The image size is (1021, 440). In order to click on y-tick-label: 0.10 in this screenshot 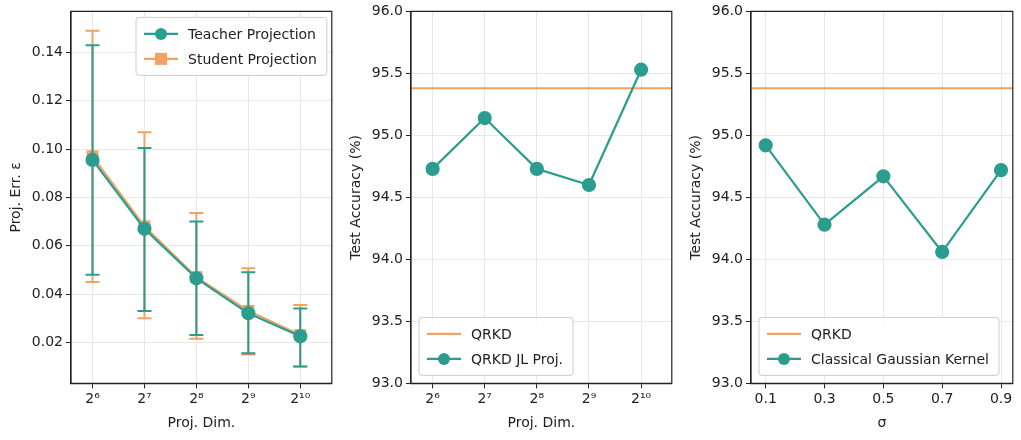, I will do `click(47, 147)`.